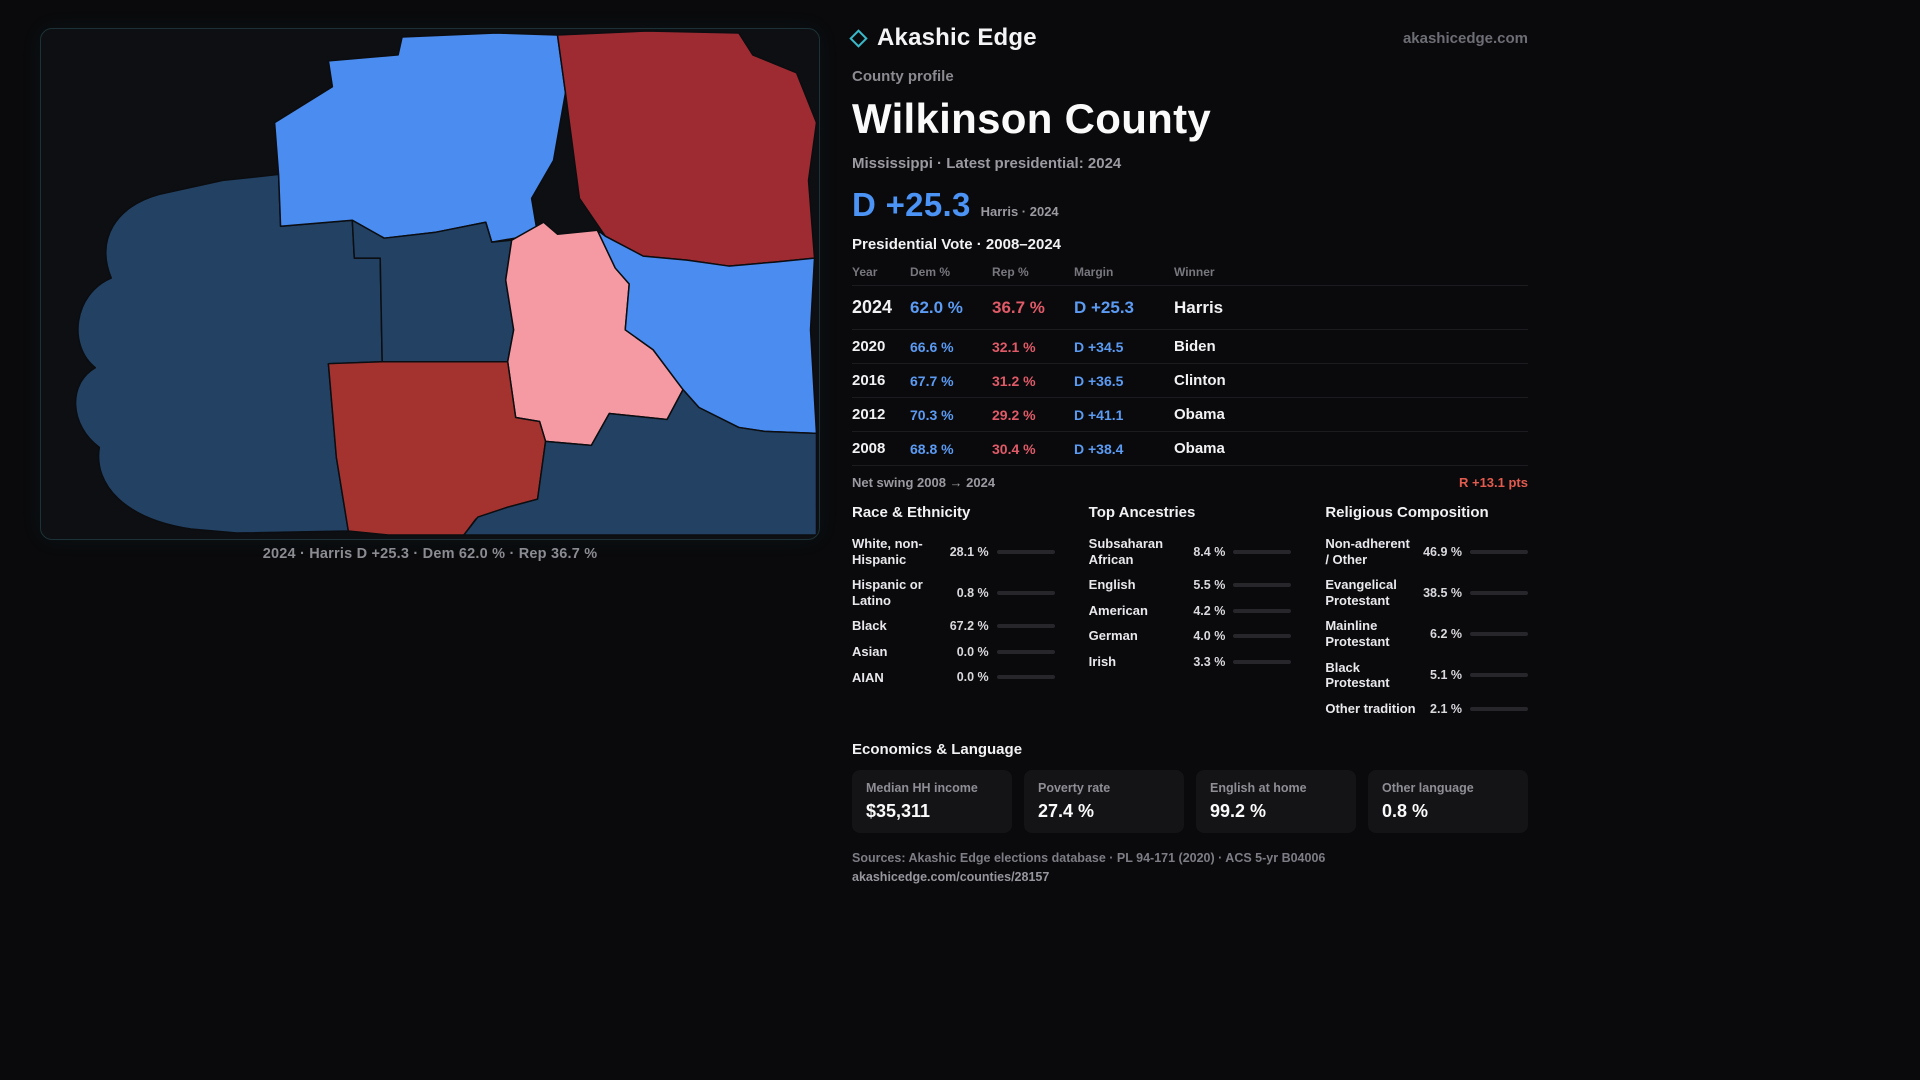 The width and height of the screenshot is (1920, 1080). What do you see at coordinates (1010, 272) in the screenshot?
I see `col-rep: Rep %` at bounding box center [1010, 272].